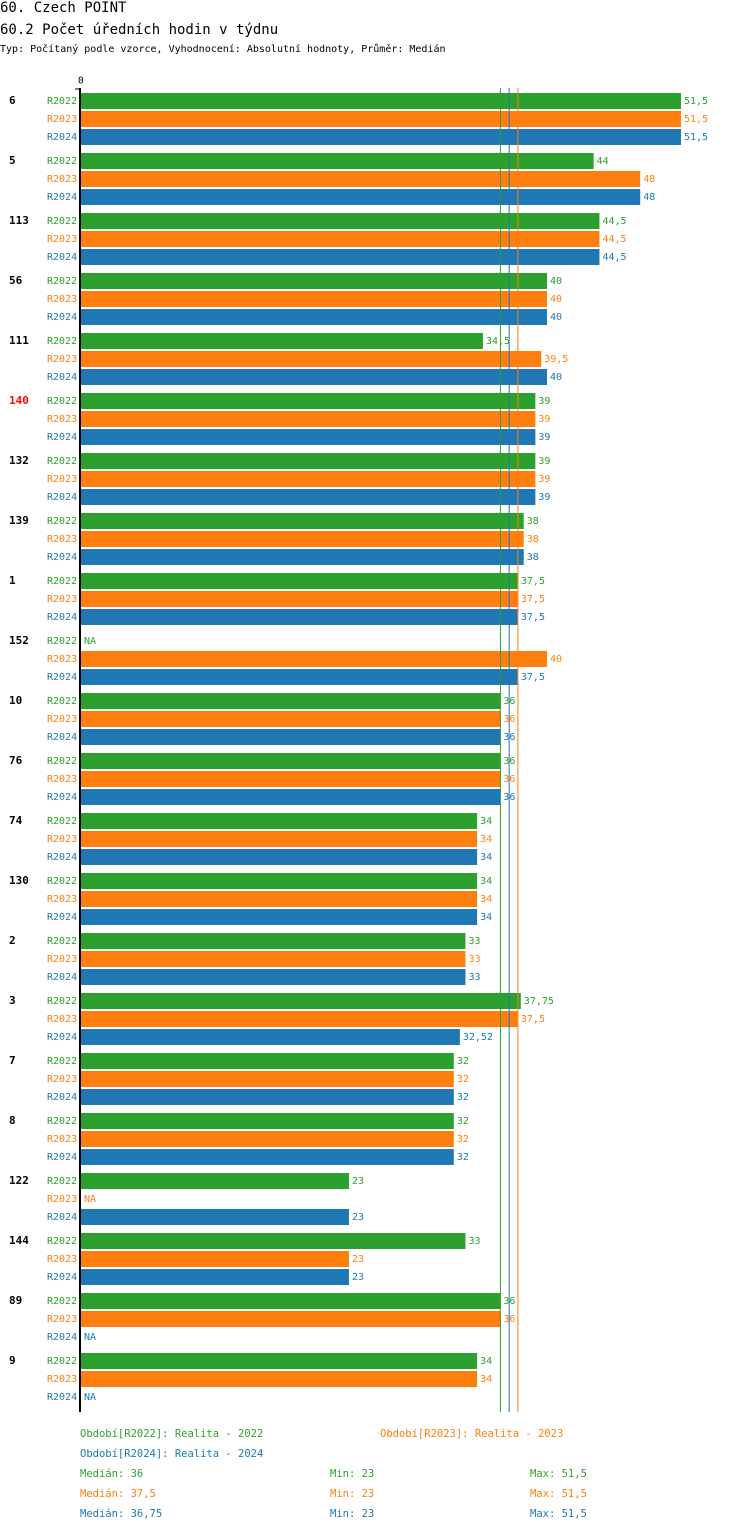  What do you see at coordinates (19, 520) in the screenshot?
I see `category-label-139: 139` at bounding box center [19, 520].